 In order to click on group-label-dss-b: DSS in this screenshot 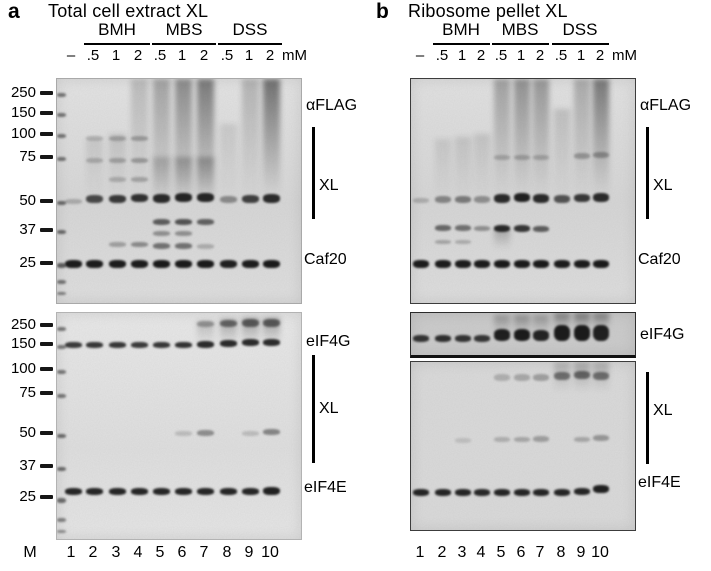, I will do `click(580, 29)`.